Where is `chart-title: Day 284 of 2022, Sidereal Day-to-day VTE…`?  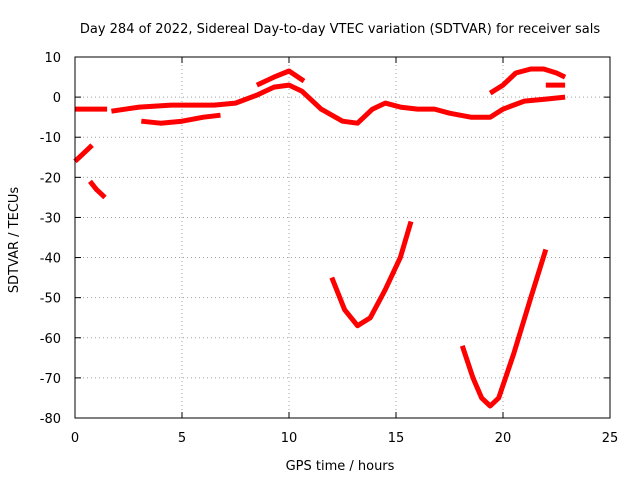 chart-title: Day 284 of 2022, Sidereal Day-to-day VTE… is located at coordinates (340, 29).